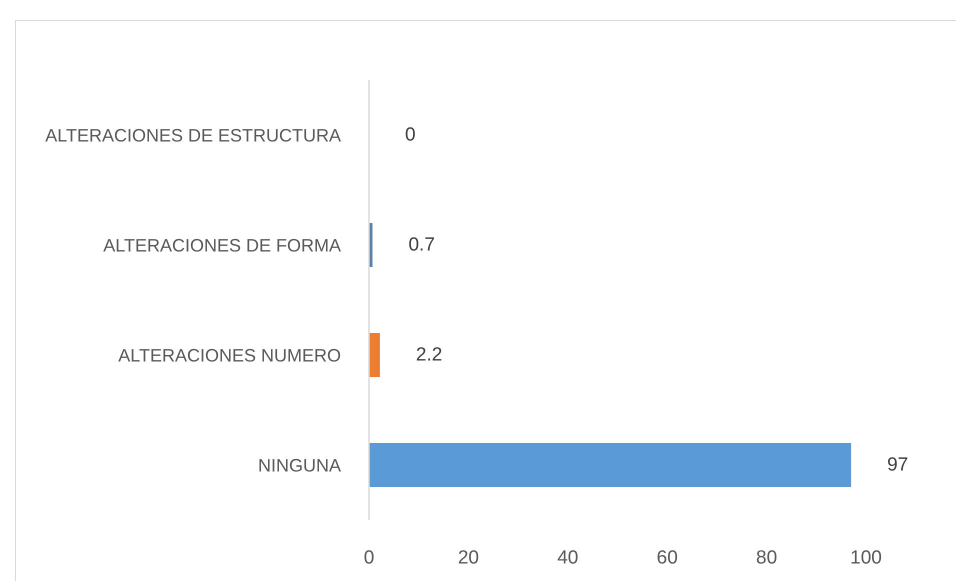 This screenshot has width=958, height=583. Describe the element at coordinates (410, 135) in the screenshot. I see `data-label: 0` at that location.